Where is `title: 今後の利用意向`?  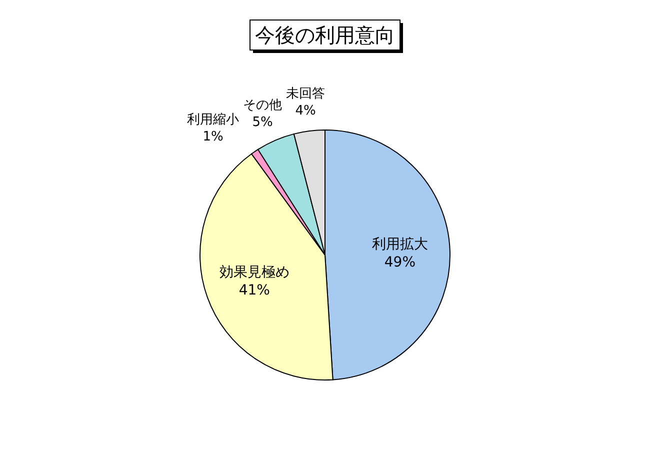
title: 今後の利用意向 is located at coordinates (326, 36).